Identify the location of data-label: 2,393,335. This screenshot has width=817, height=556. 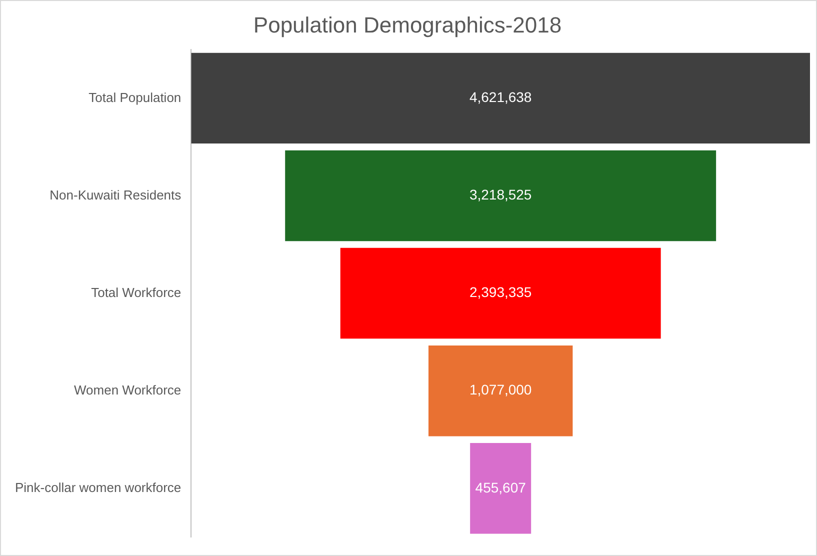
(500, 292).